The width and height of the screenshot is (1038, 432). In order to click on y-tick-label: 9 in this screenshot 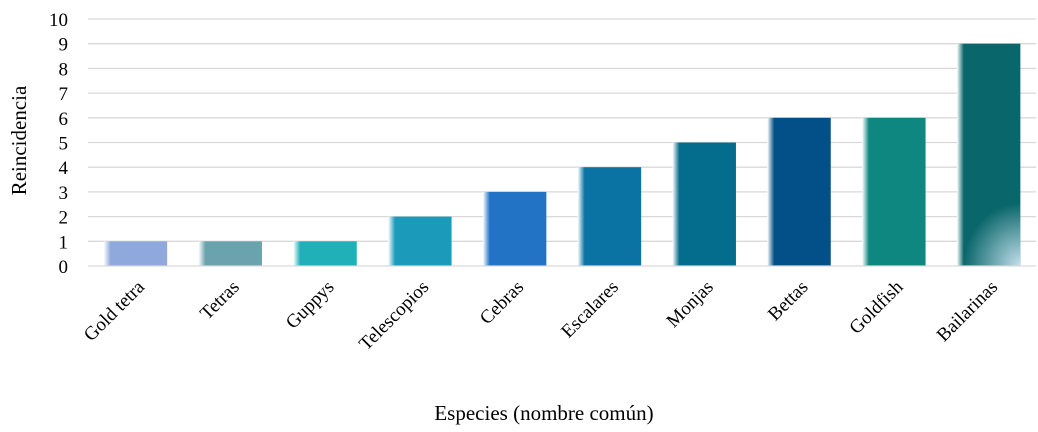, I will do `click(64, 45)`.